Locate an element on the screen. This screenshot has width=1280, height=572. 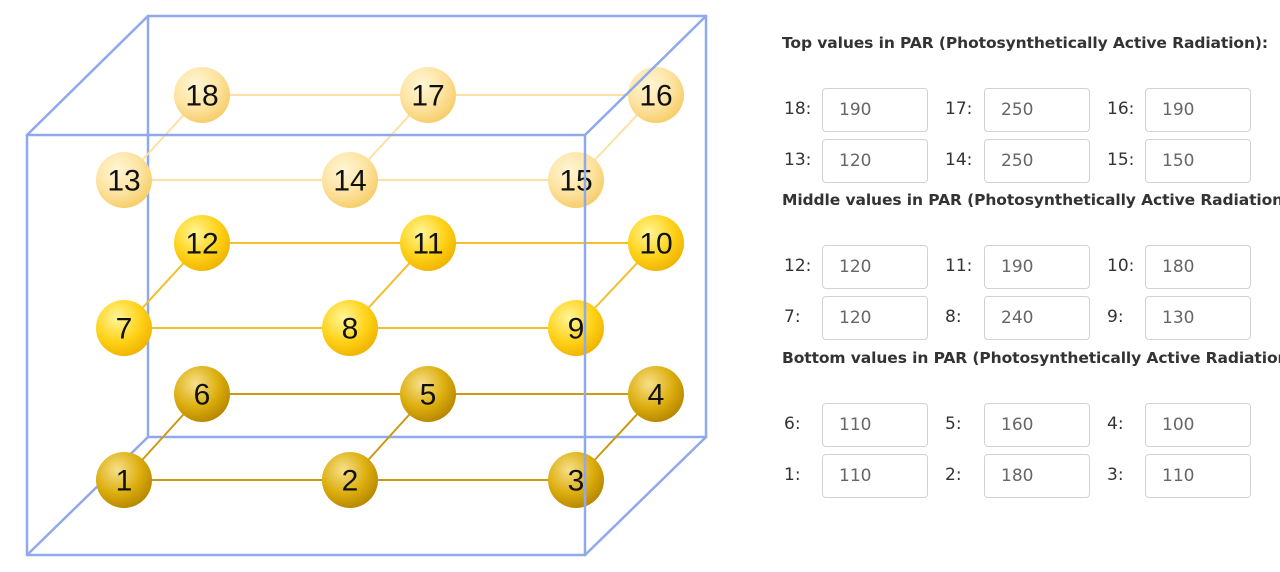
sensor-number: 4 is located at coordinates (656, 395).